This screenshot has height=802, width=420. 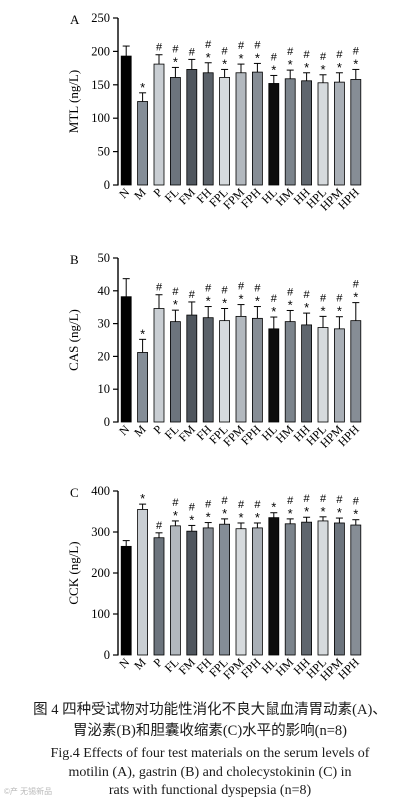 I want to click on y-tick-label: 200, so click(x=100, y=573).